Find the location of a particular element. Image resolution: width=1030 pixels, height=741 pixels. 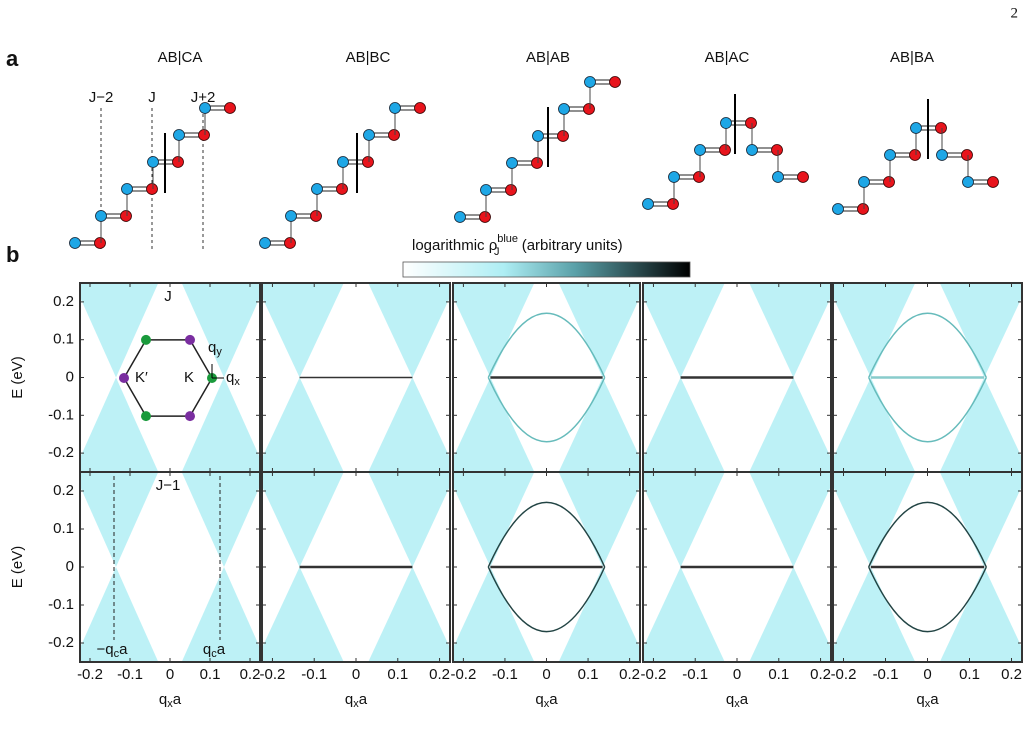

k-label: K is located at coordinates (189, 377).